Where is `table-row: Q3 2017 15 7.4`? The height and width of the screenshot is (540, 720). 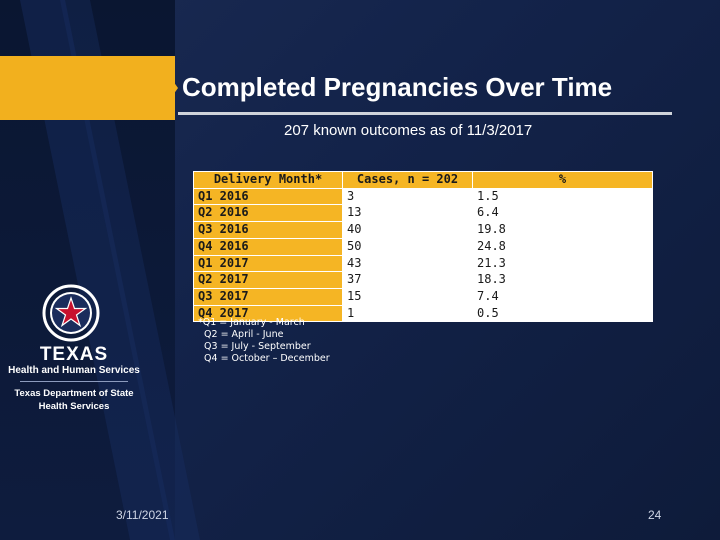
table-row: Q3 2017 15 7.4 is located at coordinates (423, 296).